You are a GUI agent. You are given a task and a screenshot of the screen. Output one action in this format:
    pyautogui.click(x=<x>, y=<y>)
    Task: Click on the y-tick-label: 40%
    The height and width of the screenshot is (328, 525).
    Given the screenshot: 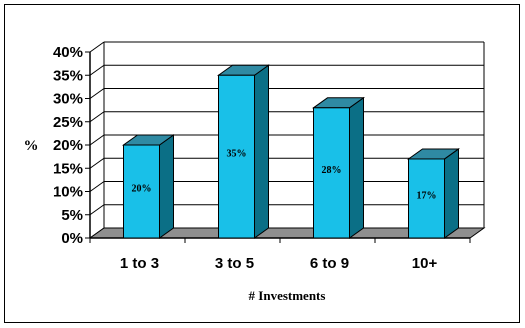 What is the action you would take?
    pyautogui.click(x=68, y=52)
    